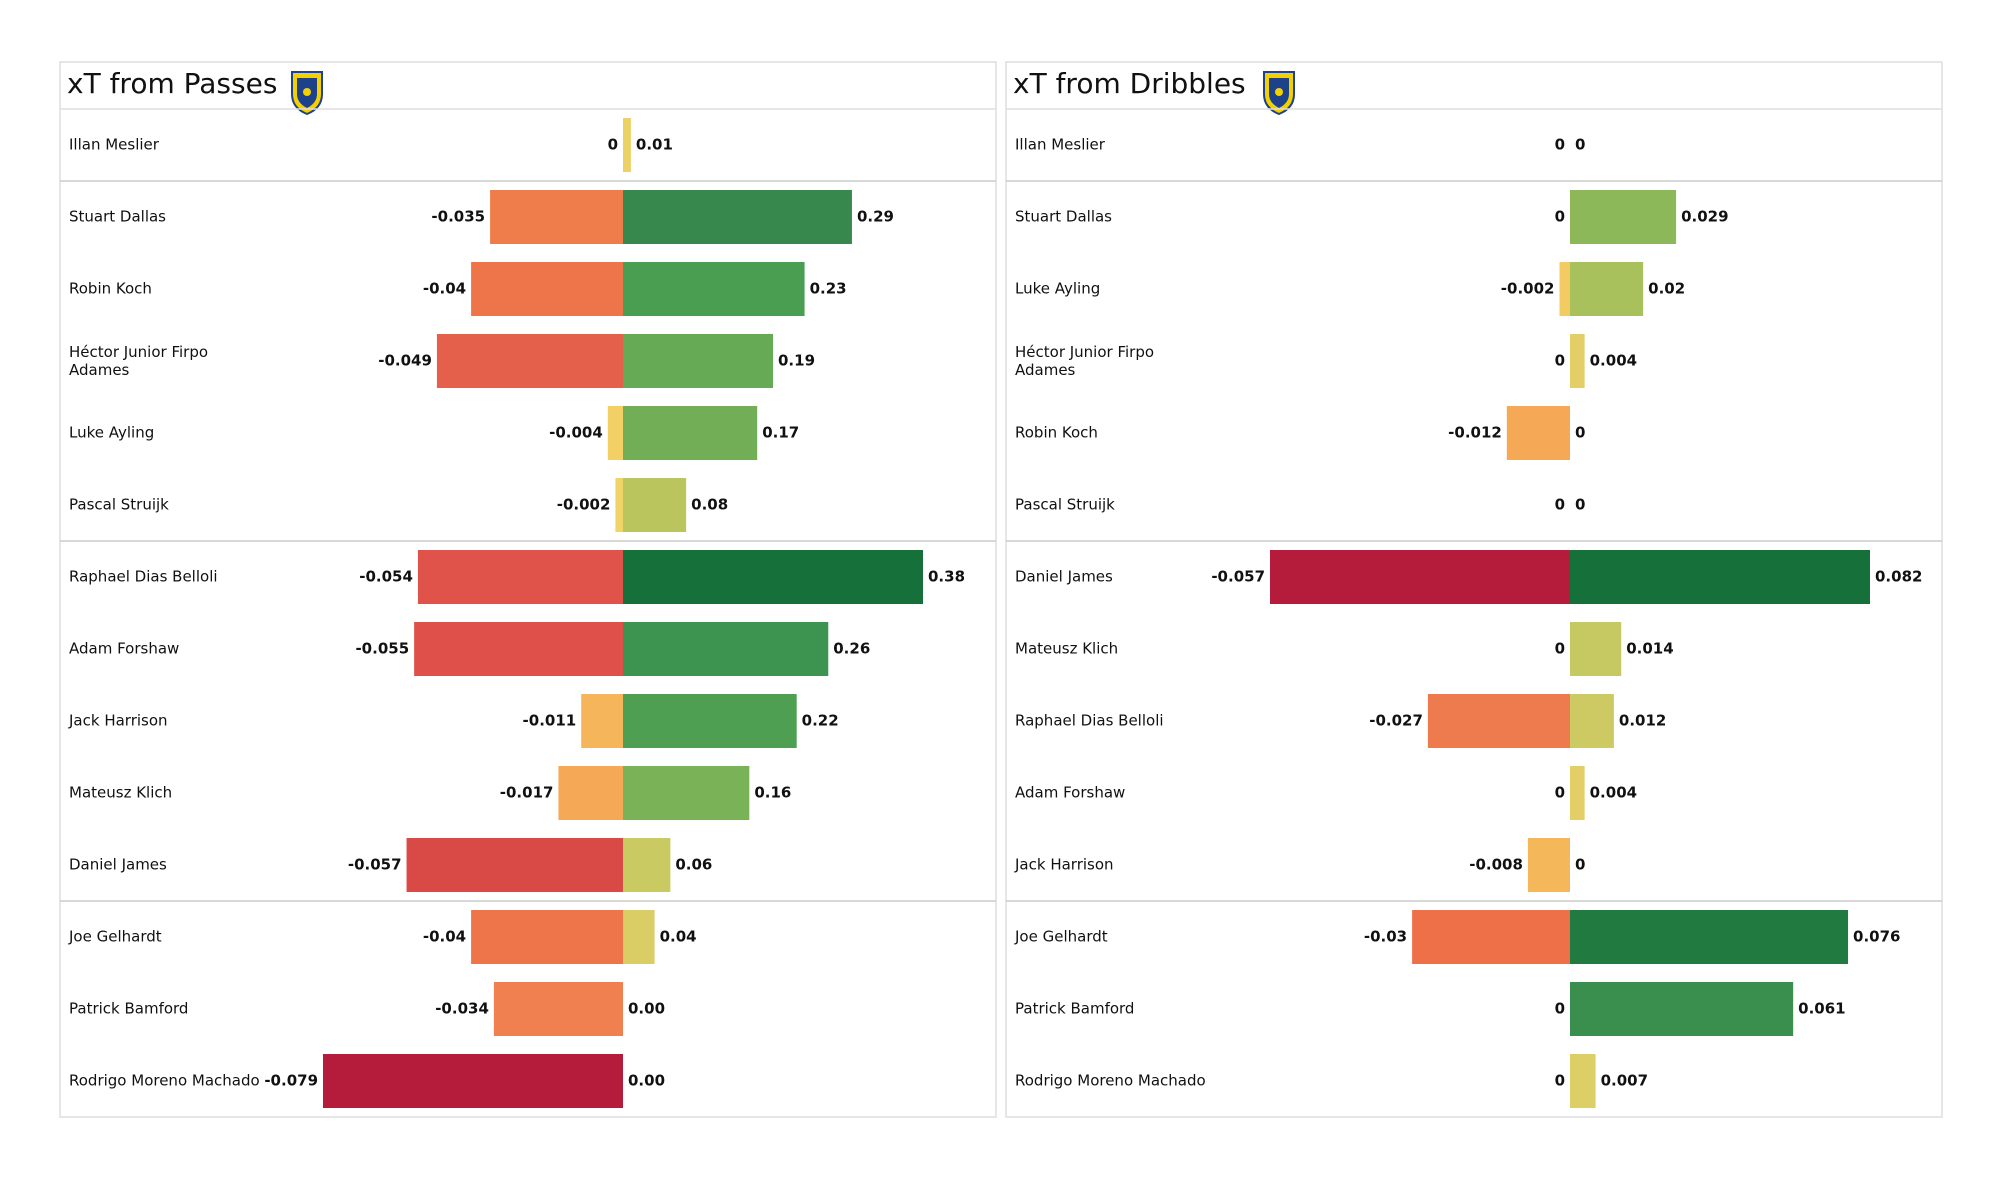 The width and height of the screenshot is (2000, 1179). Describe the element at coordinates (709, 505) in the screenshot. I see `value-label: 0.08` at that location.